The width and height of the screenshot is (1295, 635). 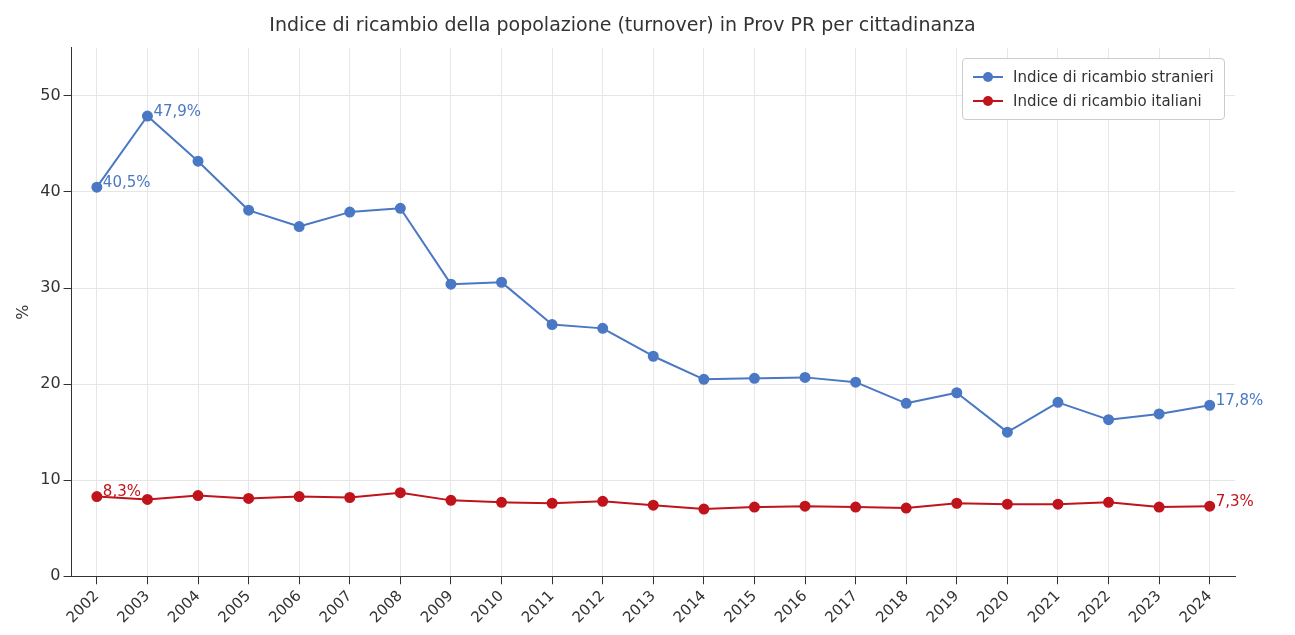 I want to click on y-tick-label: 0, so click(x=55, y=575).